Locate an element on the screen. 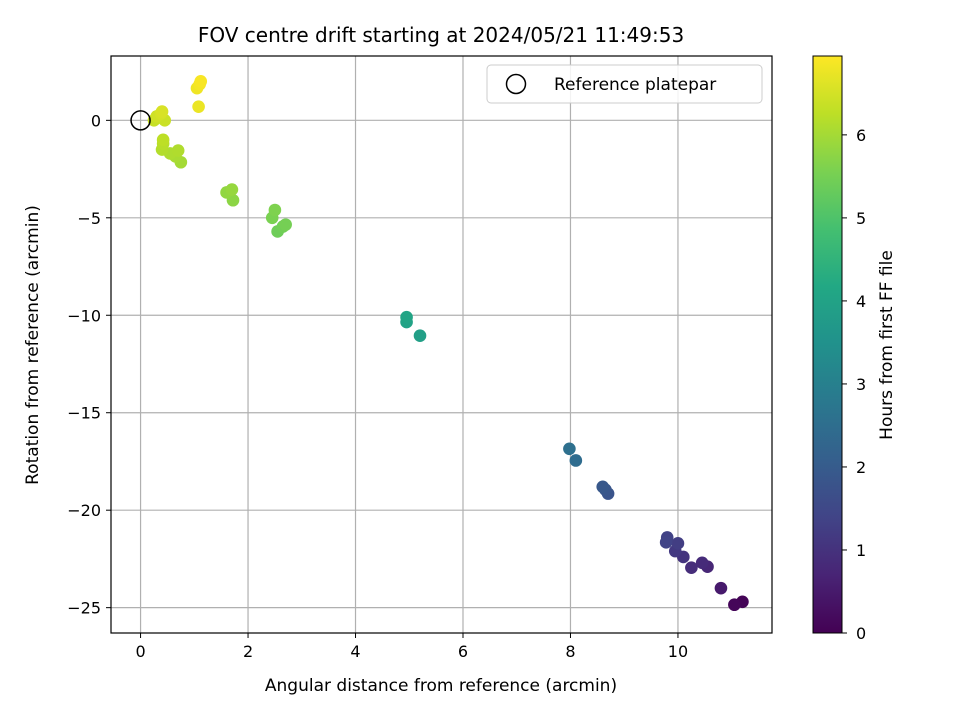  y-tick-label: −5 is located at coordinates (89, 218).